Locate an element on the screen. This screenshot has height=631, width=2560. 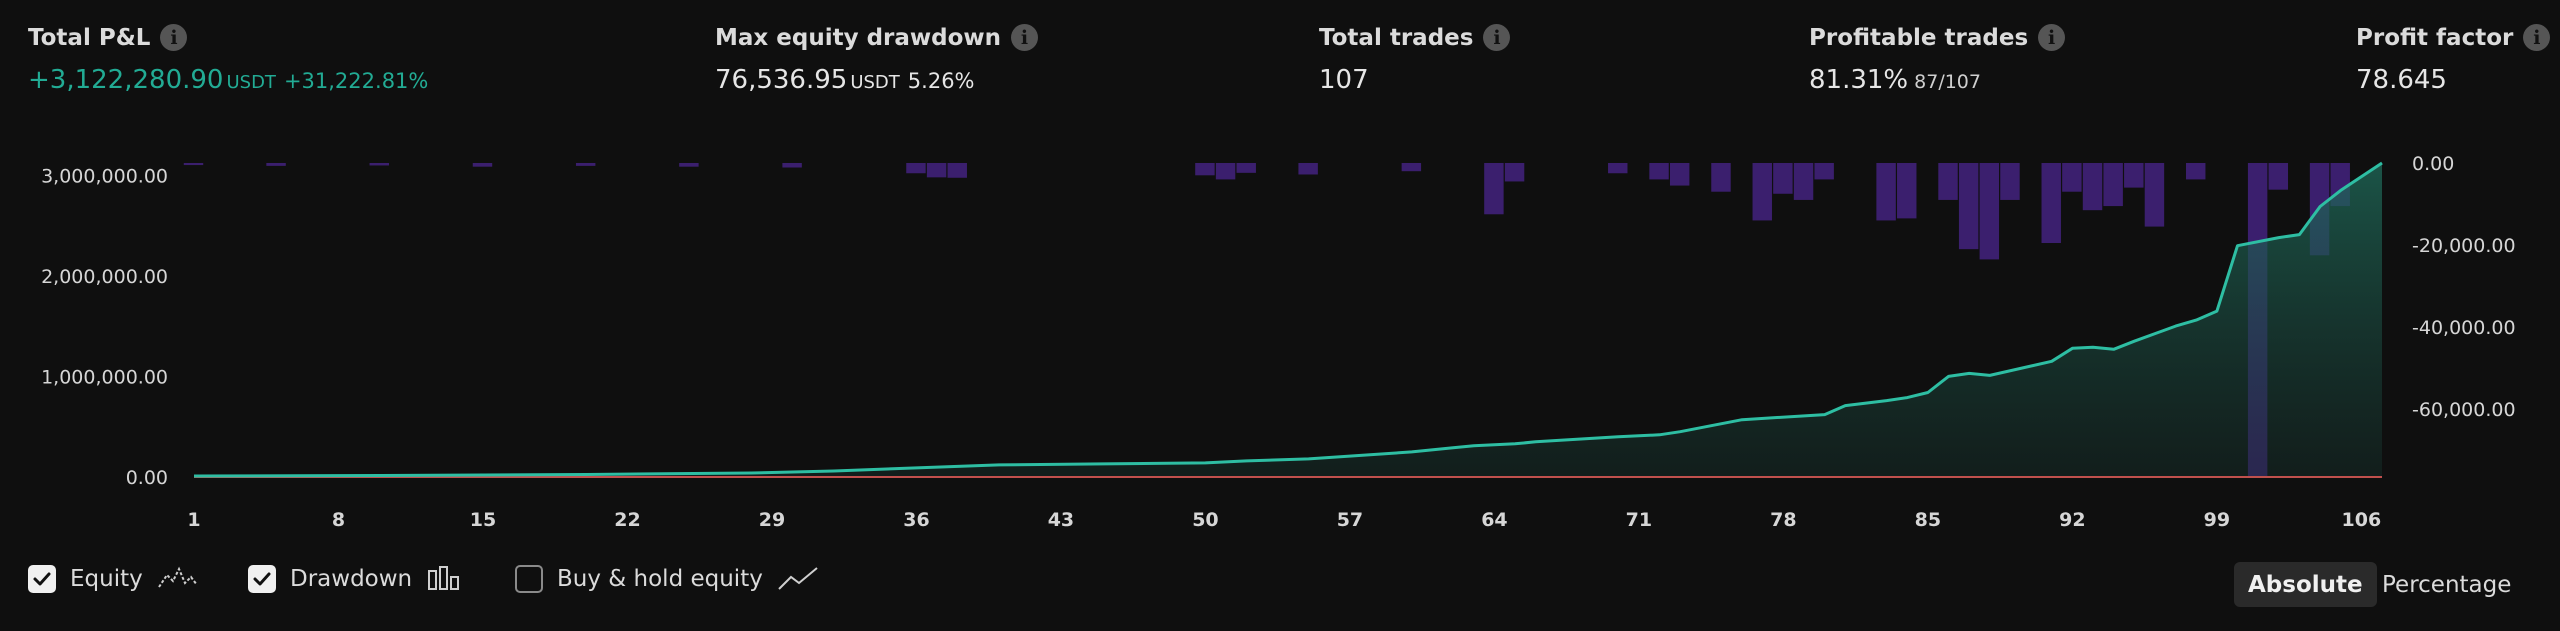
x-axis-tick: 57 is located at coordinates (1350, 520).